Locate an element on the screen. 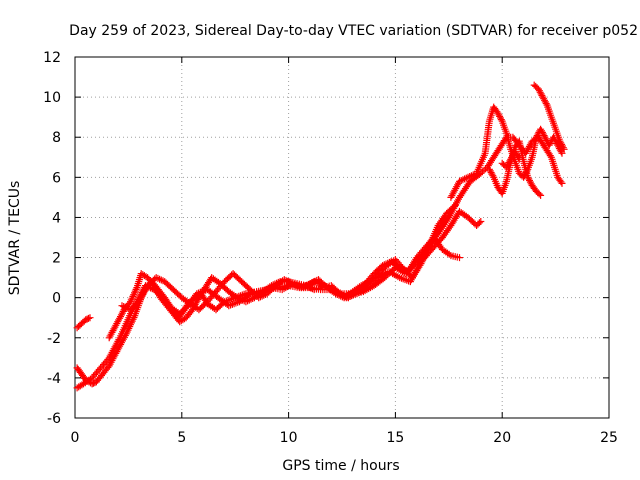 This screenshot has height=480, width=640. series-track-i is located at coordinates (510, 159).